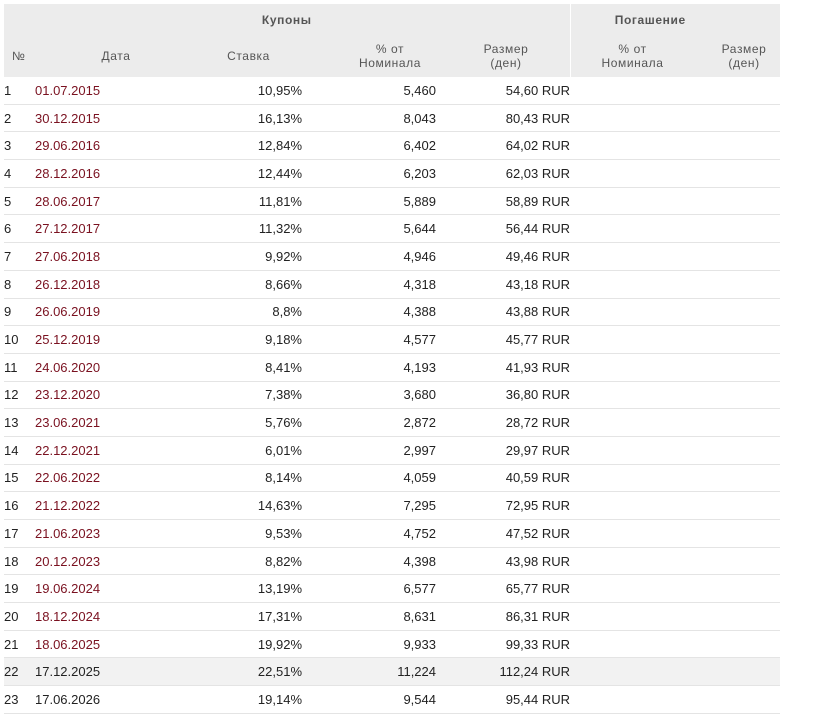 Image resolution: width=837 pixels, height=715 pixels. What do you see at coordinates (103, 256) in the screenshot?
I see `coupon-date: 27.06.2018` at bounding box center [103, 256].